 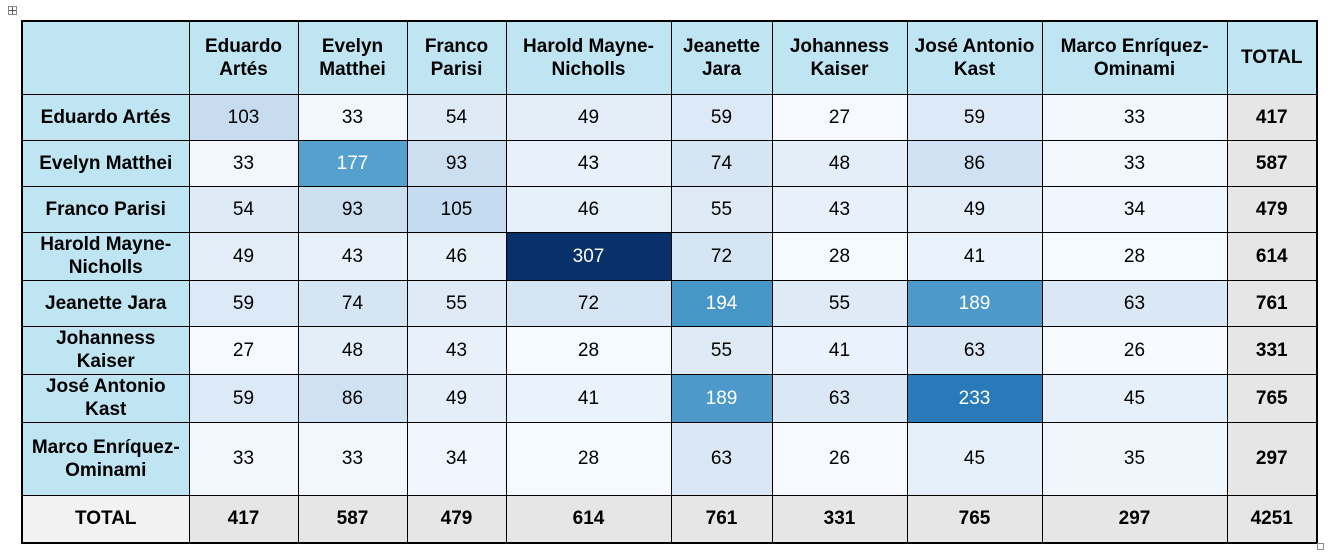 What do you see at coordinates (721, 57) in the screenshot?
I see `column-header: Jeanette Jara` at bounding box center [721, 57].